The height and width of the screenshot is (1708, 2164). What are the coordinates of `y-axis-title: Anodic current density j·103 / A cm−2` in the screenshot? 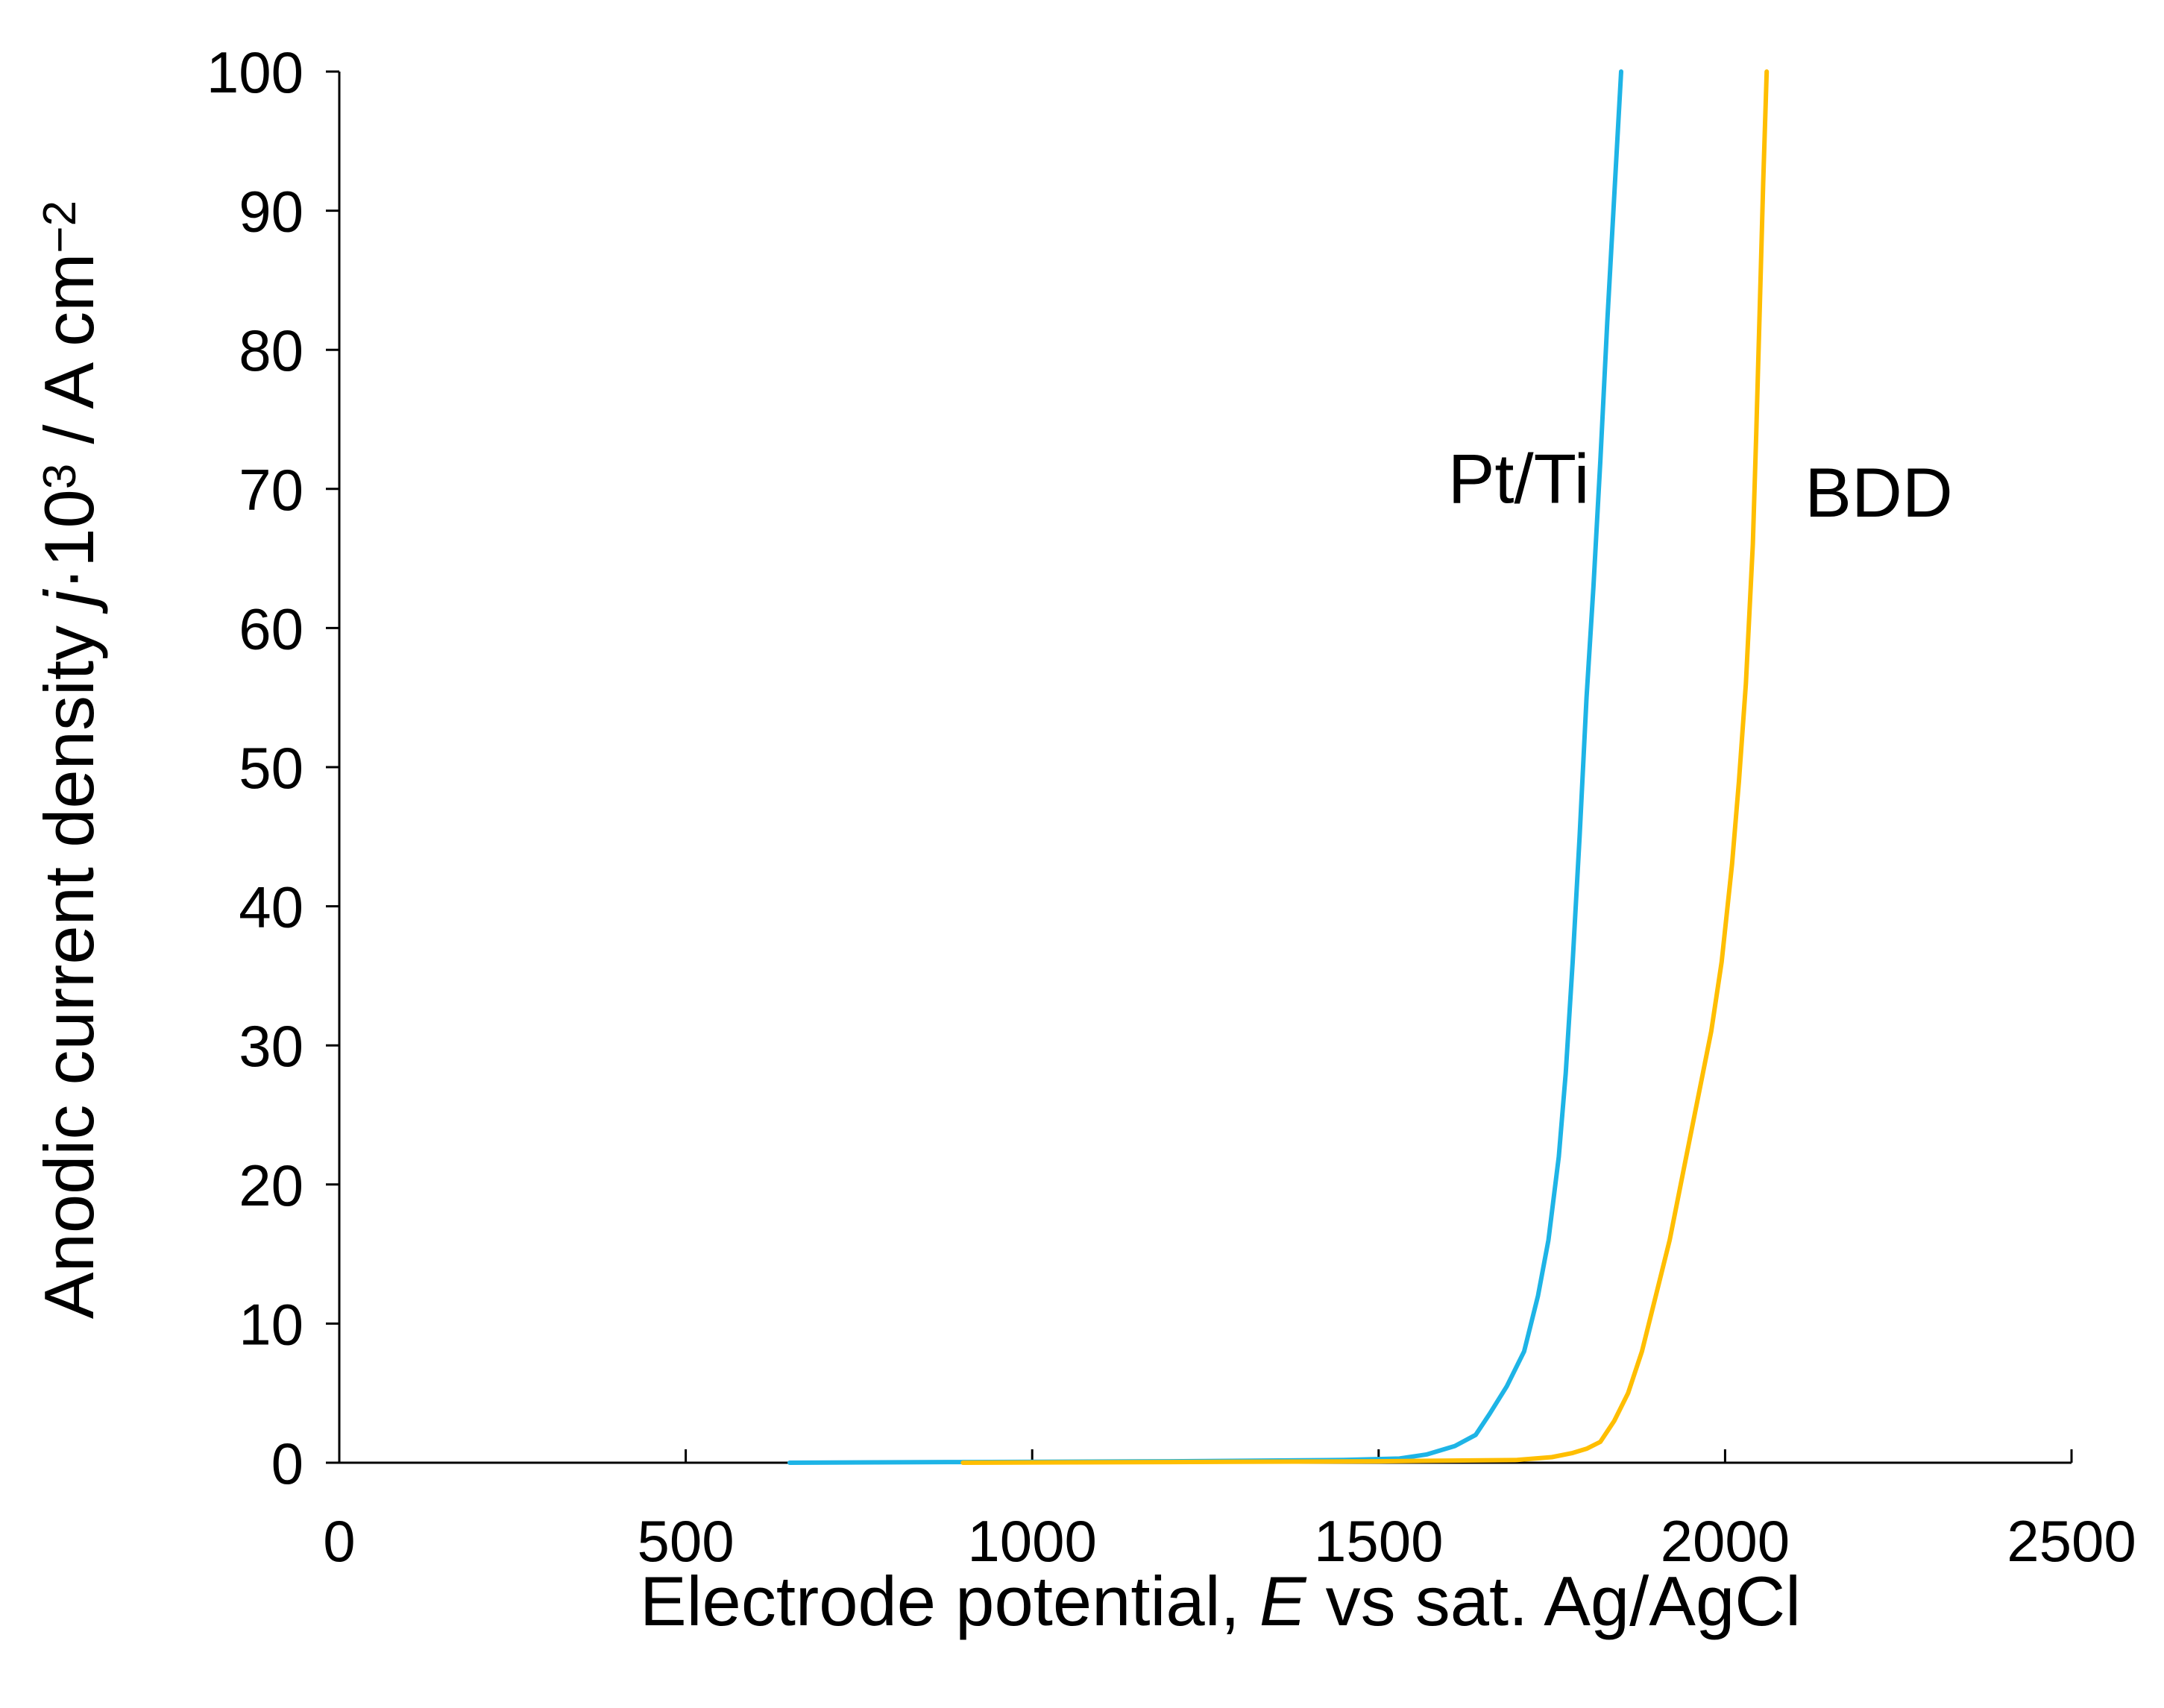 It's located at (69, 760).